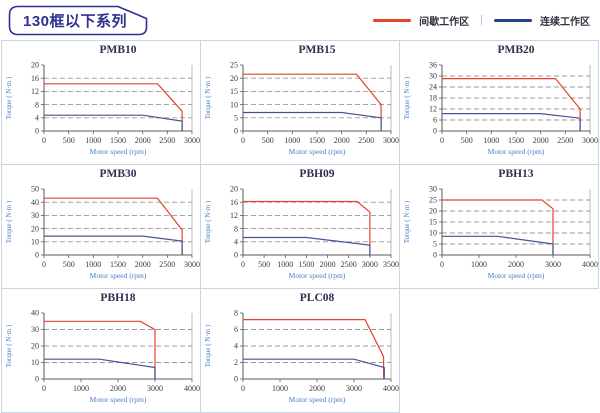 The height and width of the screenshot is (413, 600). I want to click on y-tick-label: 15, so click(234, 91).